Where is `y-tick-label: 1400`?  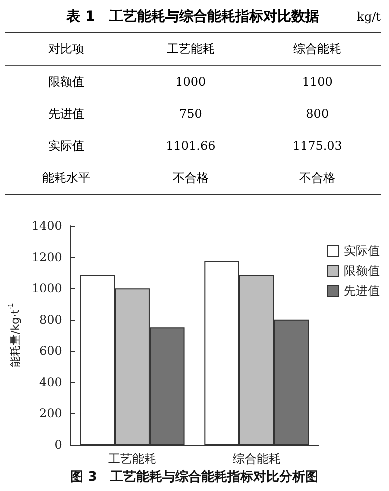
y-tick-label: 1400 is located at coordinates (47, 226).